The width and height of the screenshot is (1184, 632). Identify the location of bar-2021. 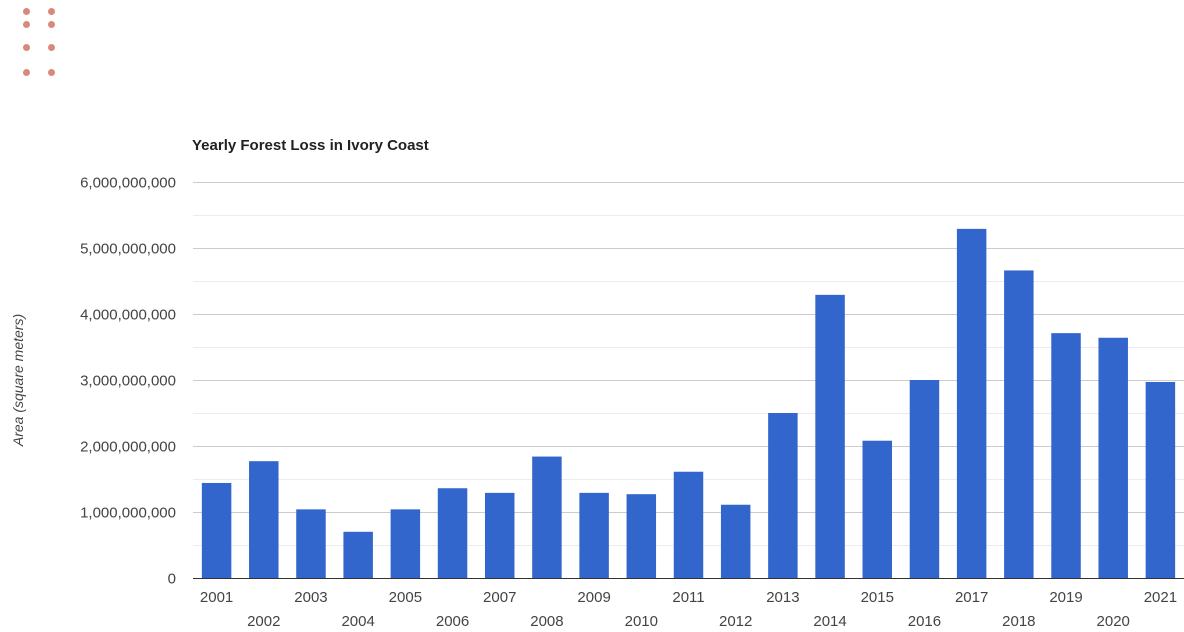
(1160, 479).